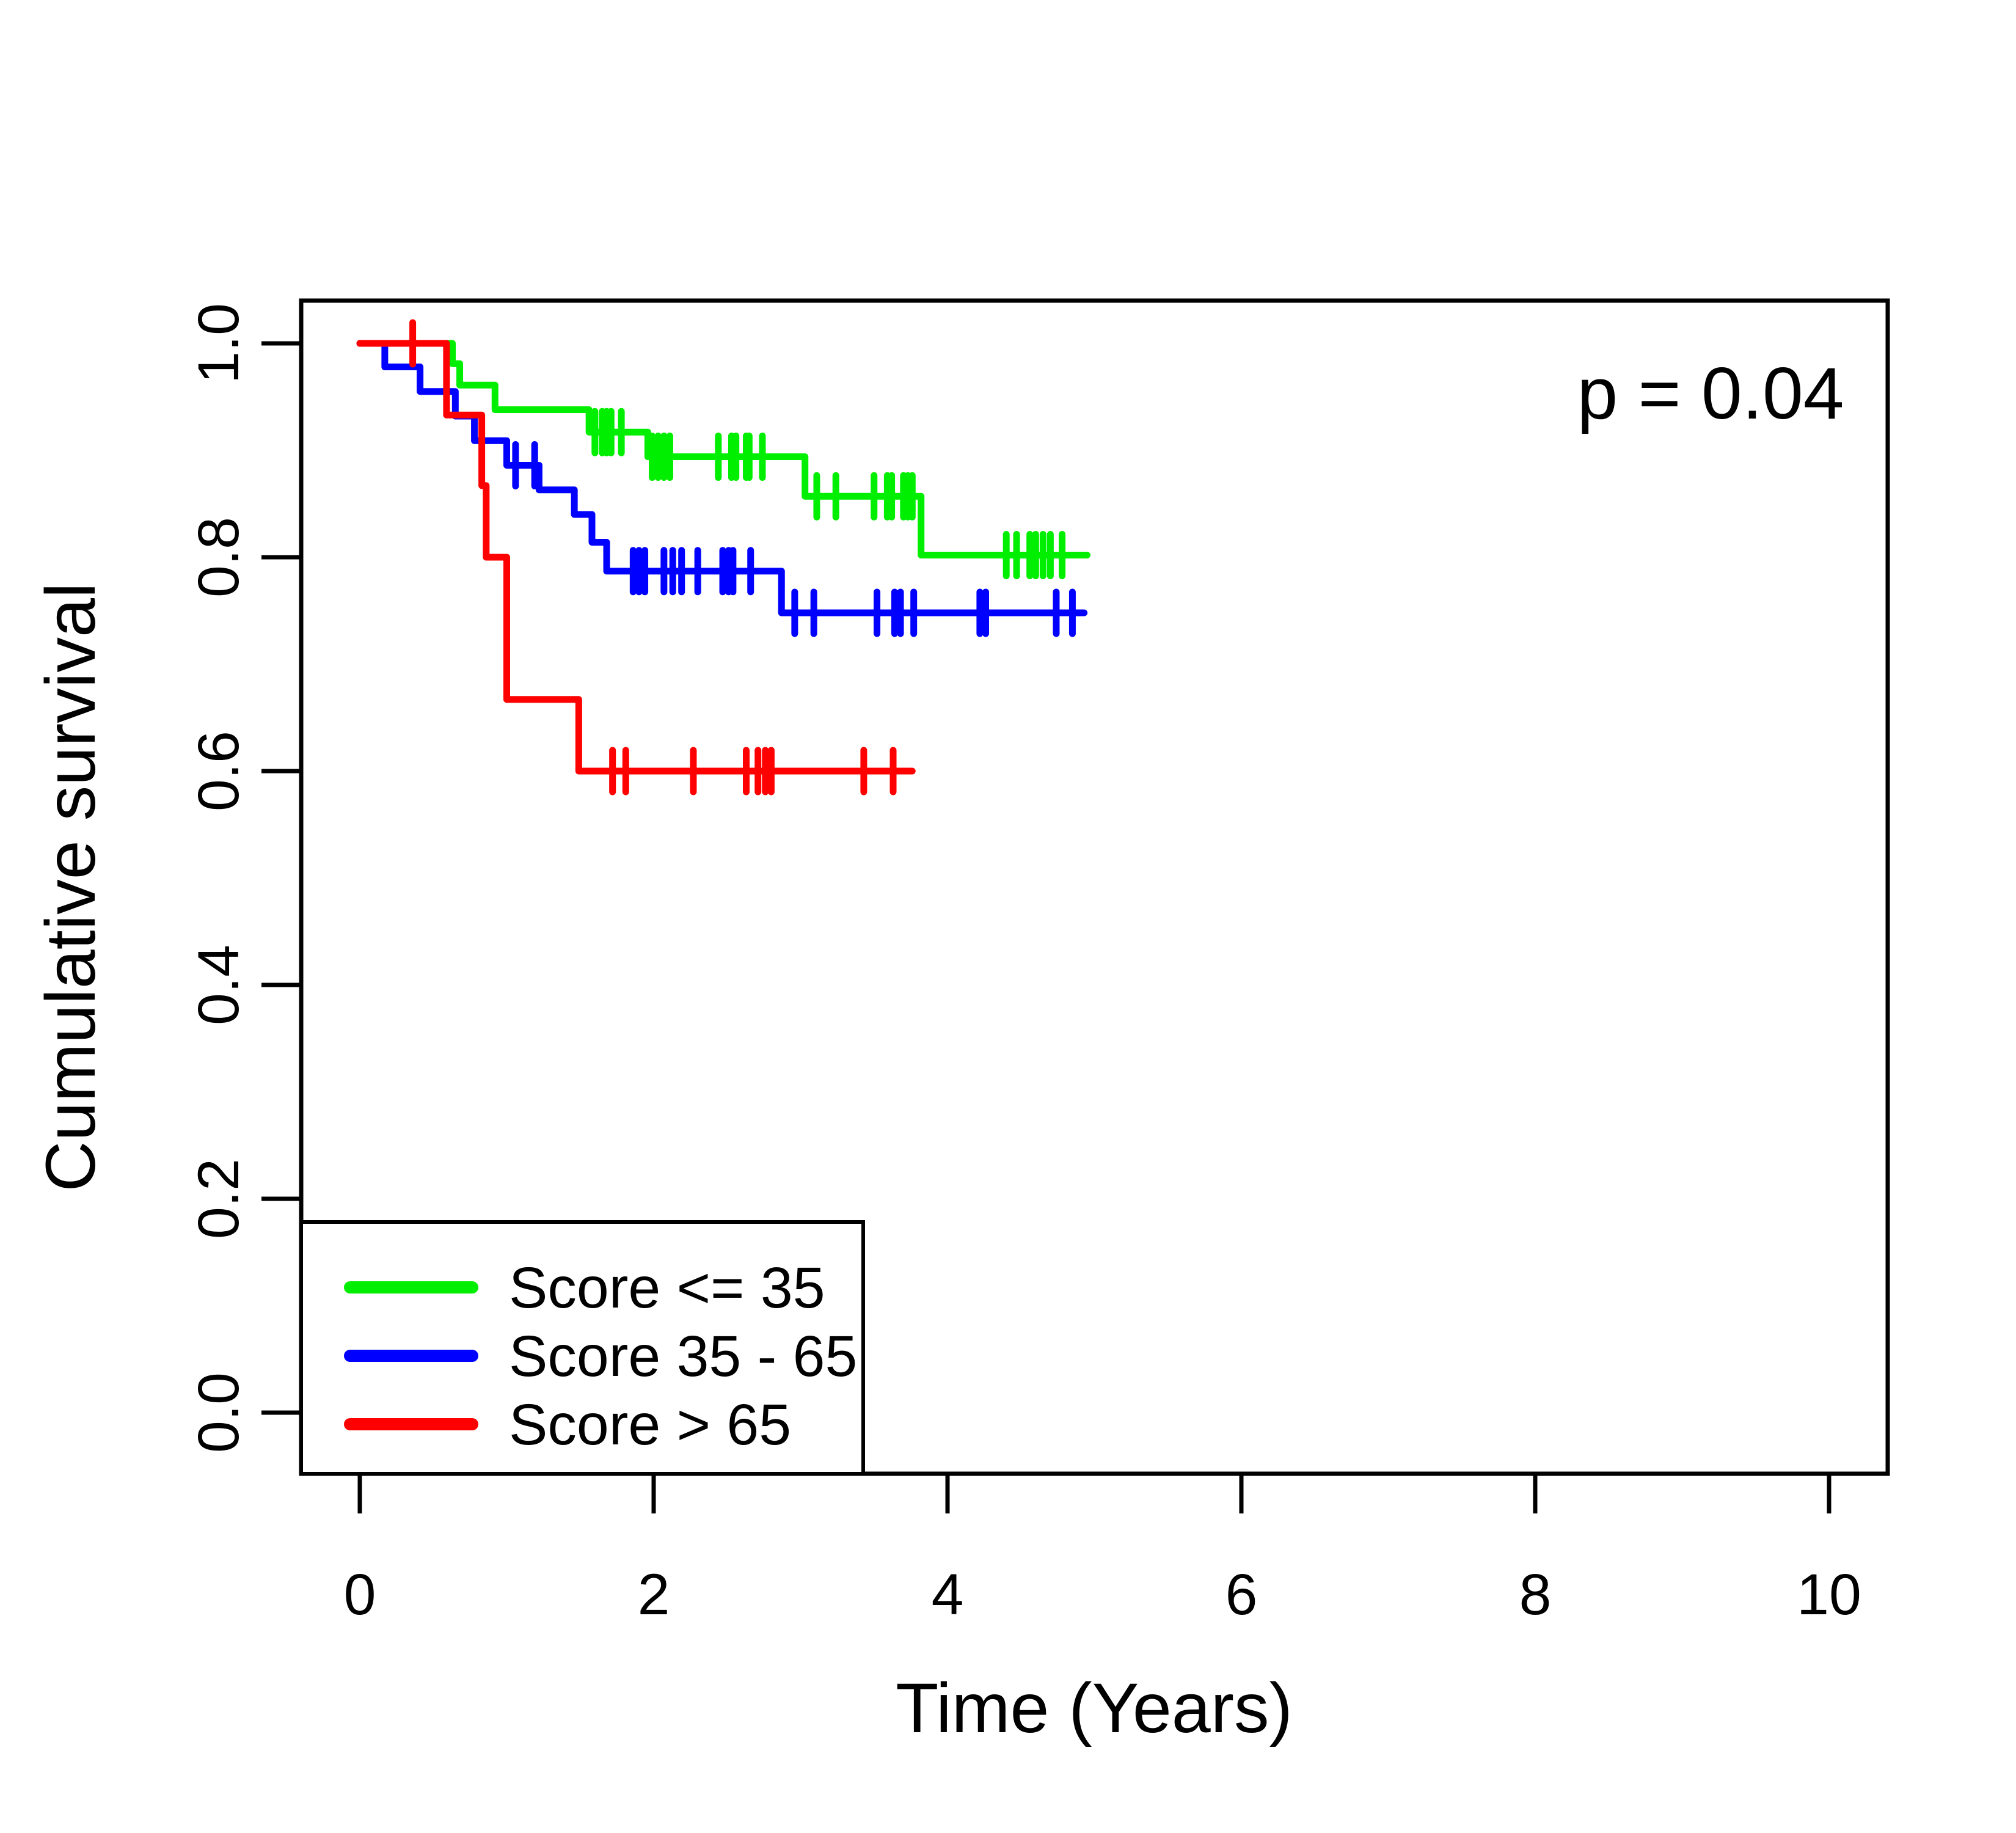 The width and height of the screenshot is (2016, 1833). What do you see at coordinates (244, 878) in the screenshot?
I see `y-axis: 1.0 0.8 0.6 0.4 0.2 0.0` at bounding box center [244, 878].